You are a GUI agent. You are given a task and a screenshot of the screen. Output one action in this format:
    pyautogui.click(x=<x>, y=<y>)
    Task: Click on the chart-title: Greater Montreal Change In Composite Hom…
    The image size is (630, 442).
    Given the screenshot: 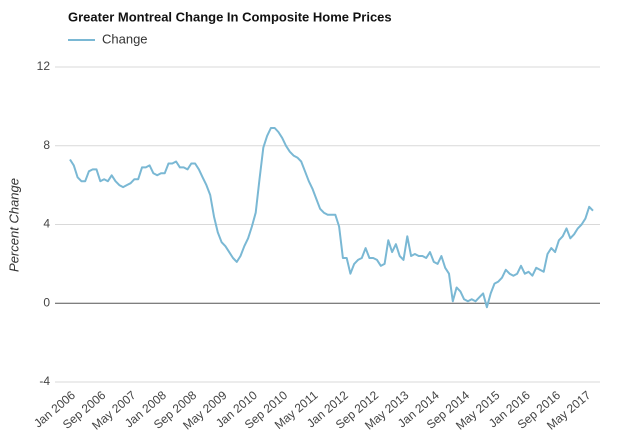 What is the action you would take?
    pyautogui.click(x=230, y=16)
    